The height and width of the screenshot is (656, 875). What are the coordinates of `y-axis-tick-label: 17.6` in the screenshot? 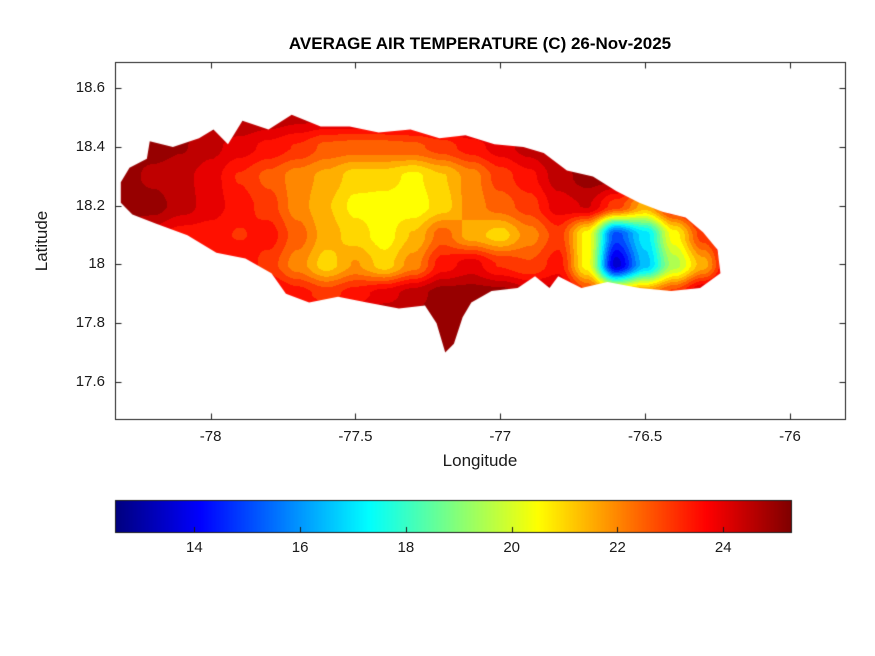 It's located at (90, 381).